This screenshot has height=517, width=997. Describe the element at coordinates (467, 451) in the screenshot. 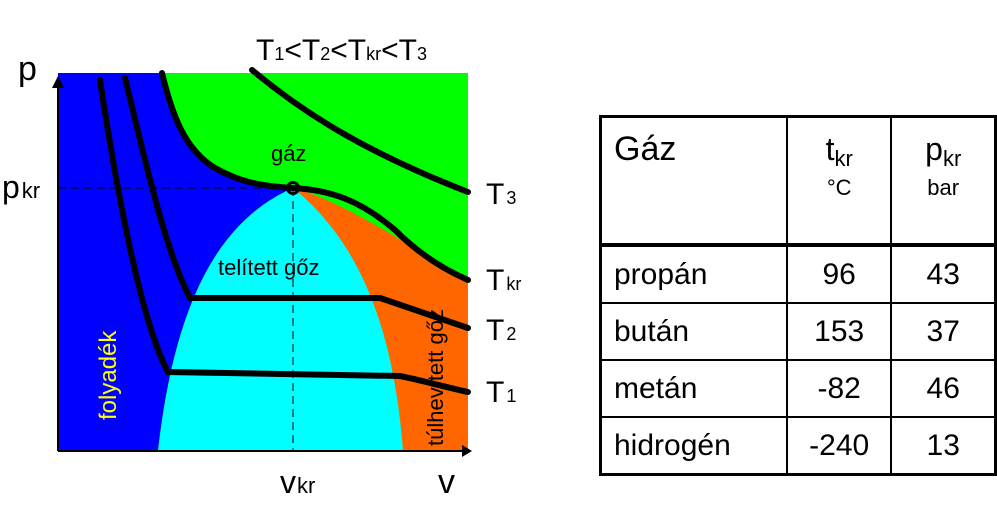

I see `v-axis-arrow-icon` at that location.